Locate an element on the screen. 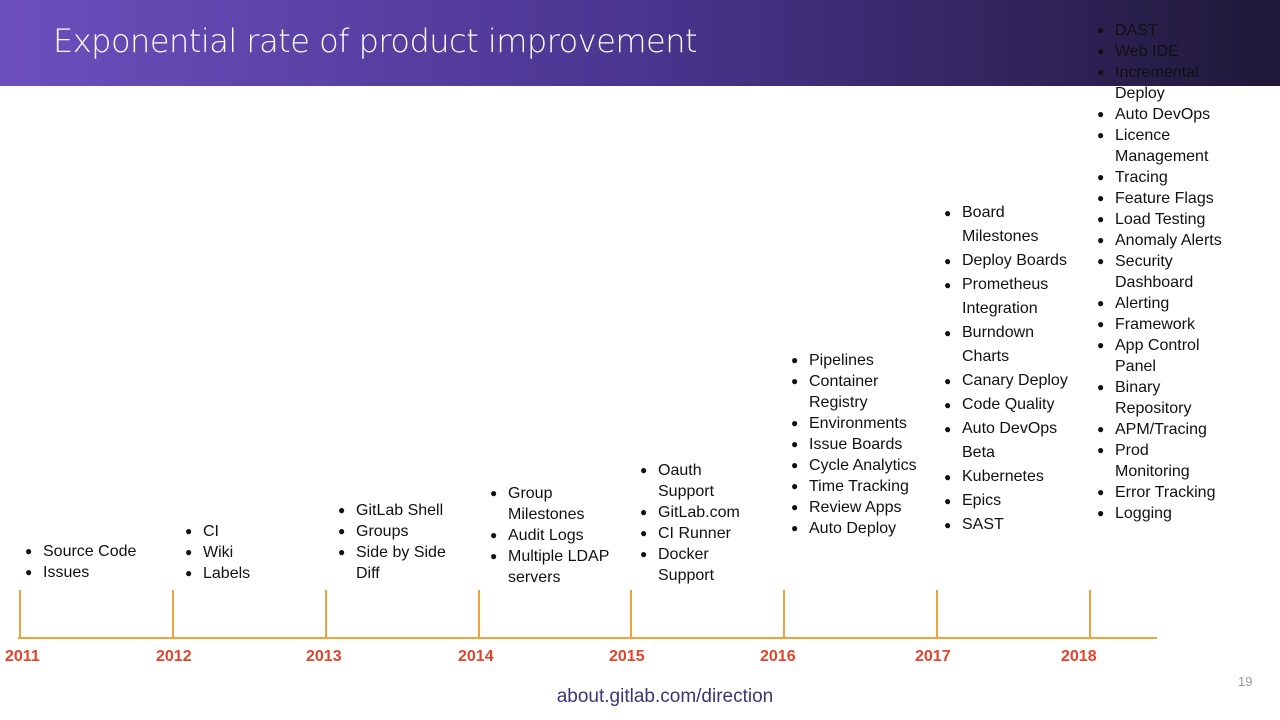 This screenshot has width=1280, height=720. year-label: 2013 is located at coordinates (324, 656).